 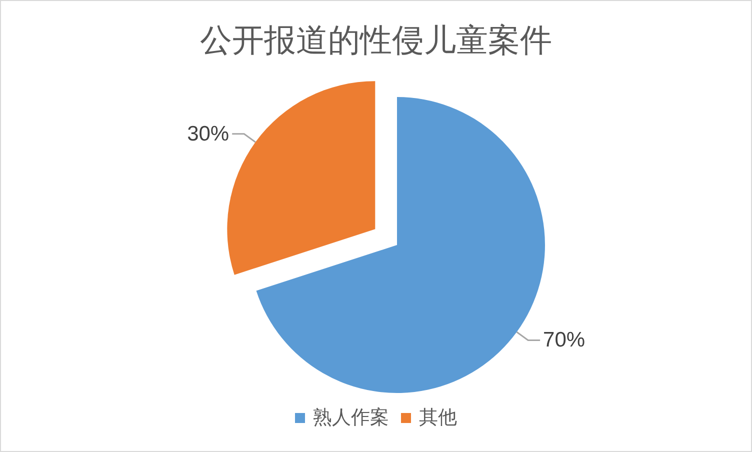 I want to click on legend-label: 其他, so click(x=438, y=418).